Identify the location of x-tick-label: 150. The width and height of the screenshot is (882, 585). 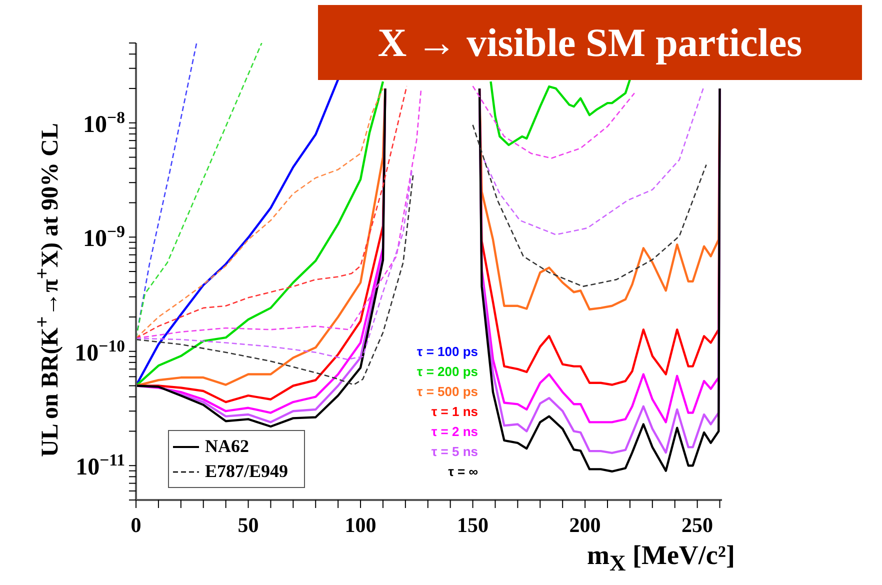
(473, 525).